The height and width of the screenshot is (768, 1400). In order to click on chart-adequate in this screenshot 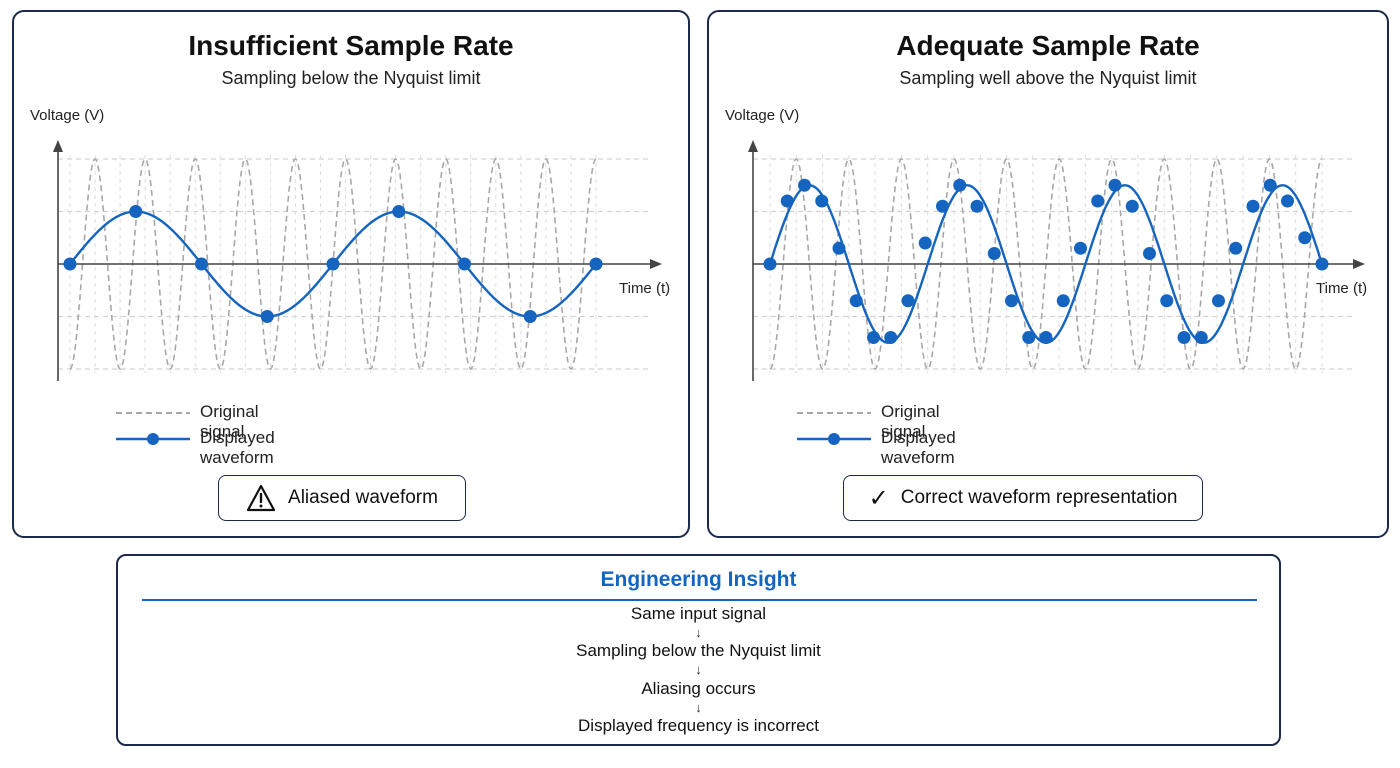, I will do `click(1056, 260)`.